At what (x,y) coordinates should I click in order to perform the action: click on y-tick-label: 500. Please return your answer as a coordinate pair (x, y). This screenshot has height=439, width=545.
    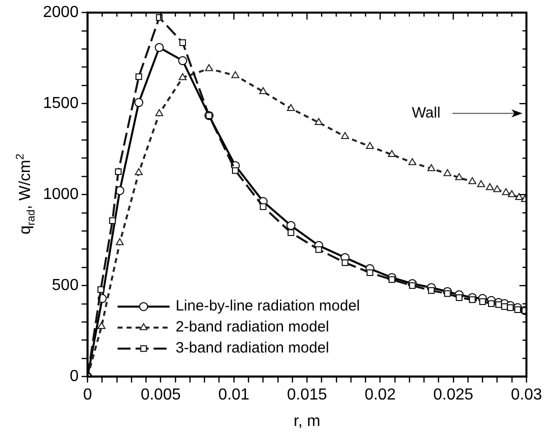
    Looking at the image, I should click on (65, 285).